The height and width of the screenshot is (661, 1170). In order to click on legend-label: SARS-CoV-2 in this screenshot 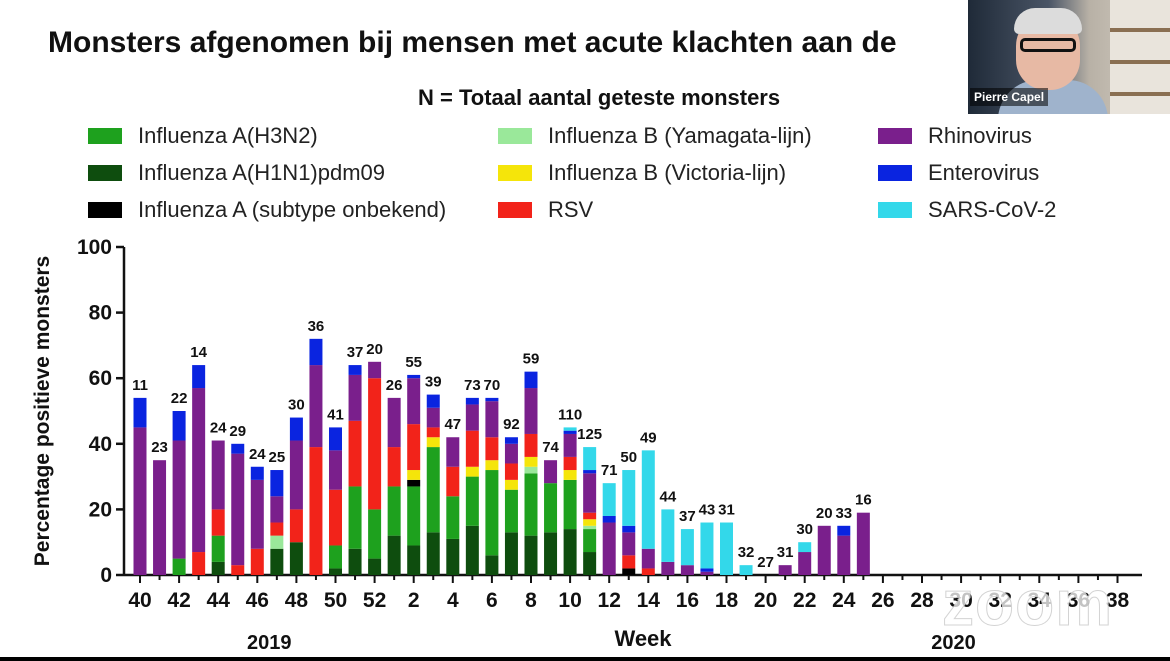, I will do `click(992, 209)`.